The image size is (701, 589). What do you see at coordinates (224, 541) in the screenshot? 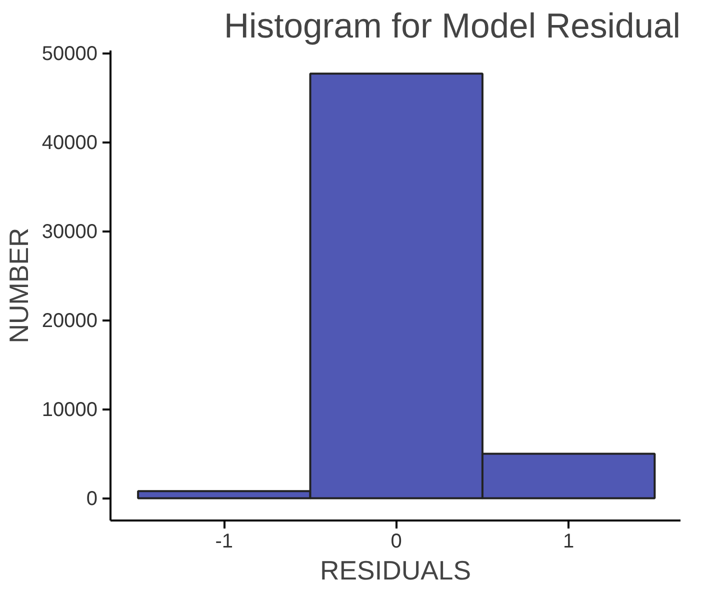
I see `x-tick-label: -1` at bounding box center [224, 541].